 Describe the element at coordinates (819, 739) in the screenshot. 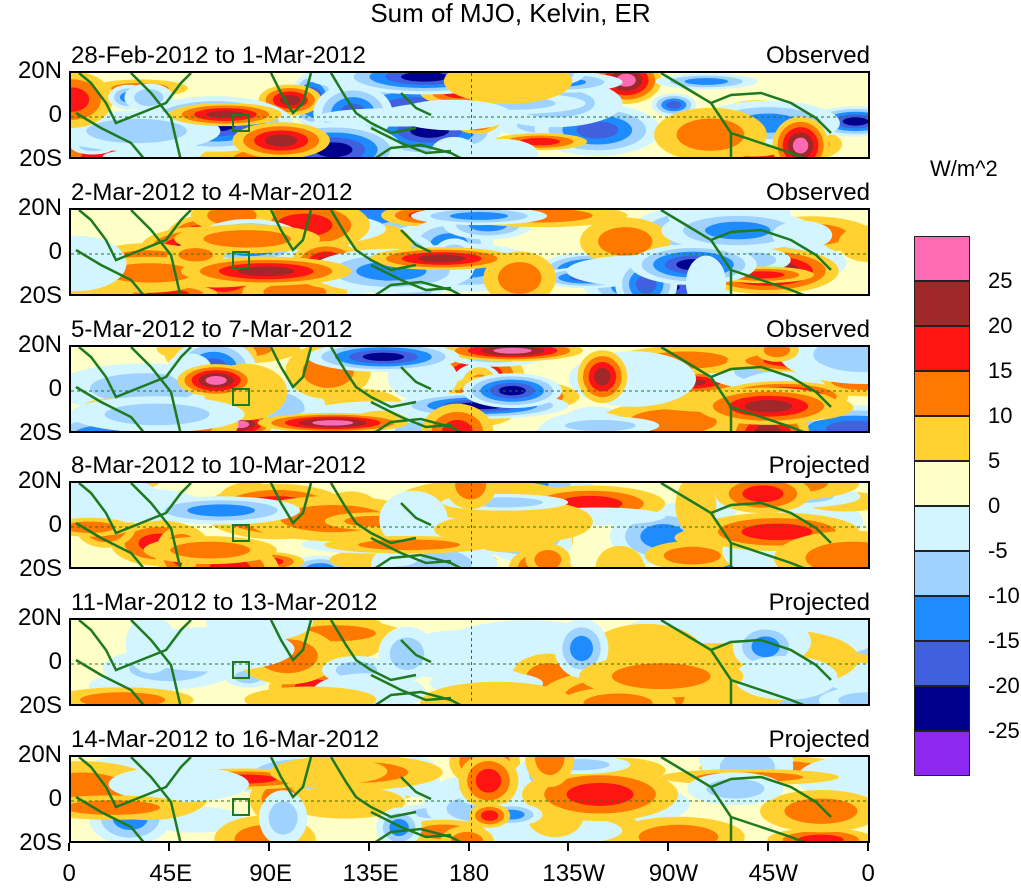

I see `panel-status: Projected` at that location.